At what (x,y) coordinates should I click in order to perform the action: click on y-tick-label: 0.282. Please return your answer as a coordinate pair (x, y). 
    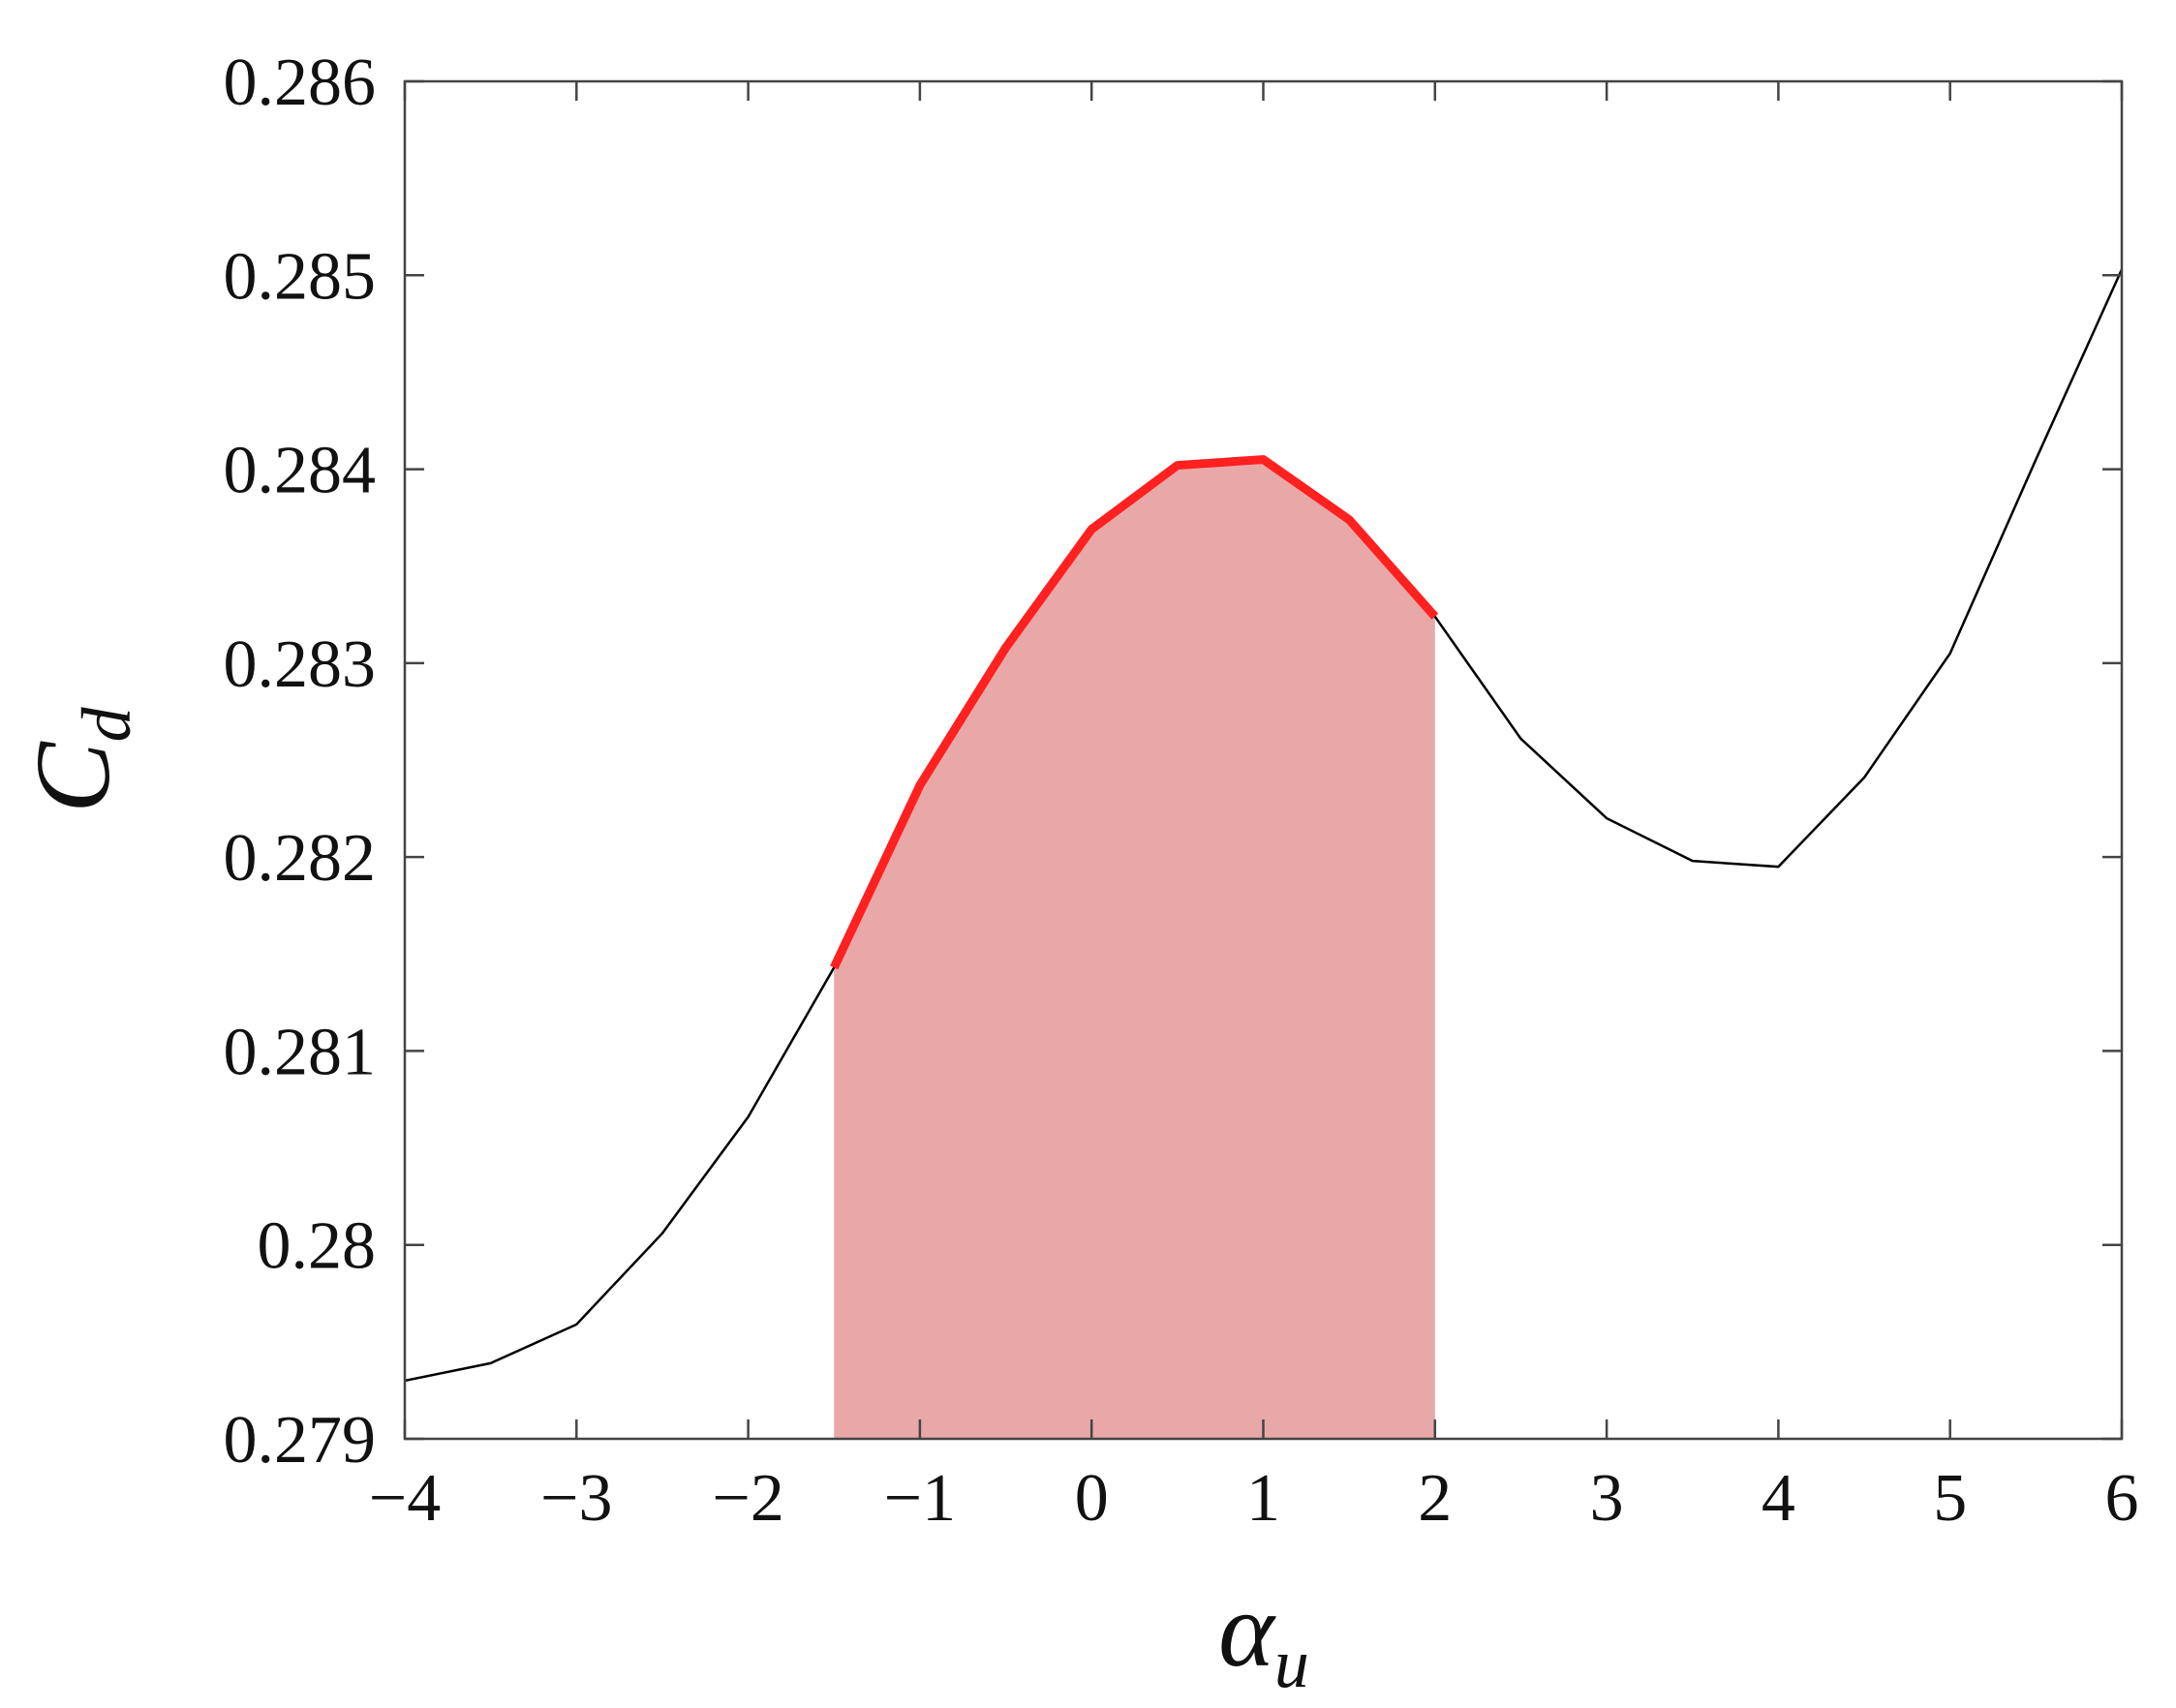
    Looking at the image, I should click on (300, 859).